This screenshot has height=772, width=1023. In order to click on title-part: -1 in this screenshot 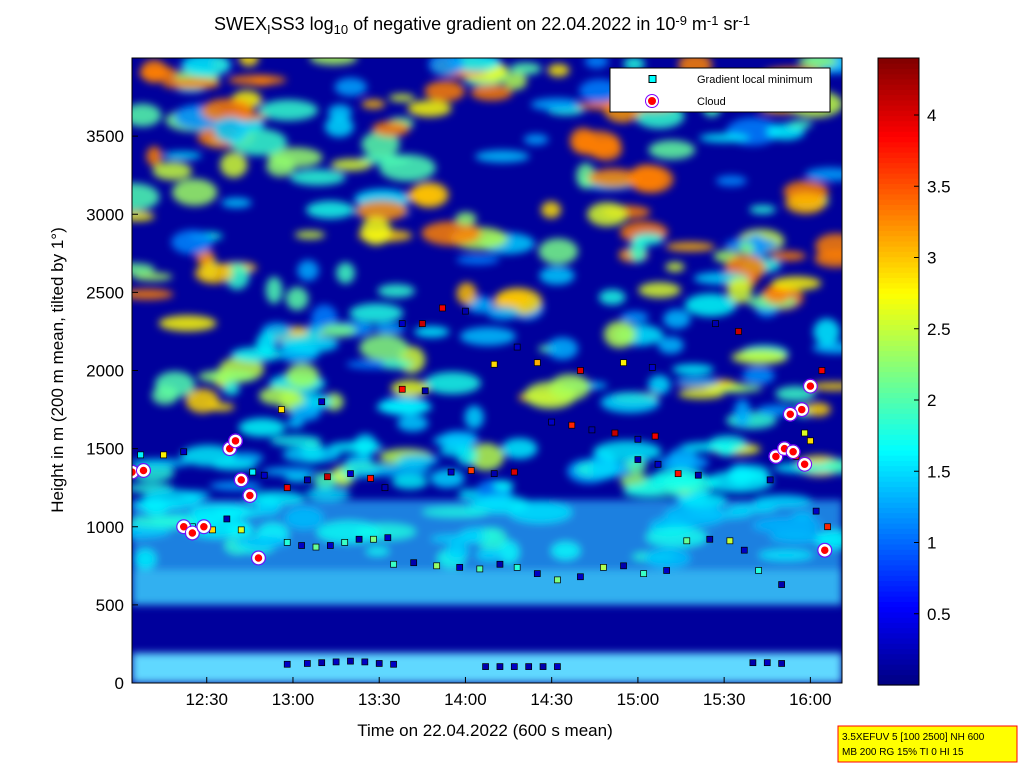, I will do `click(744, 20)`.